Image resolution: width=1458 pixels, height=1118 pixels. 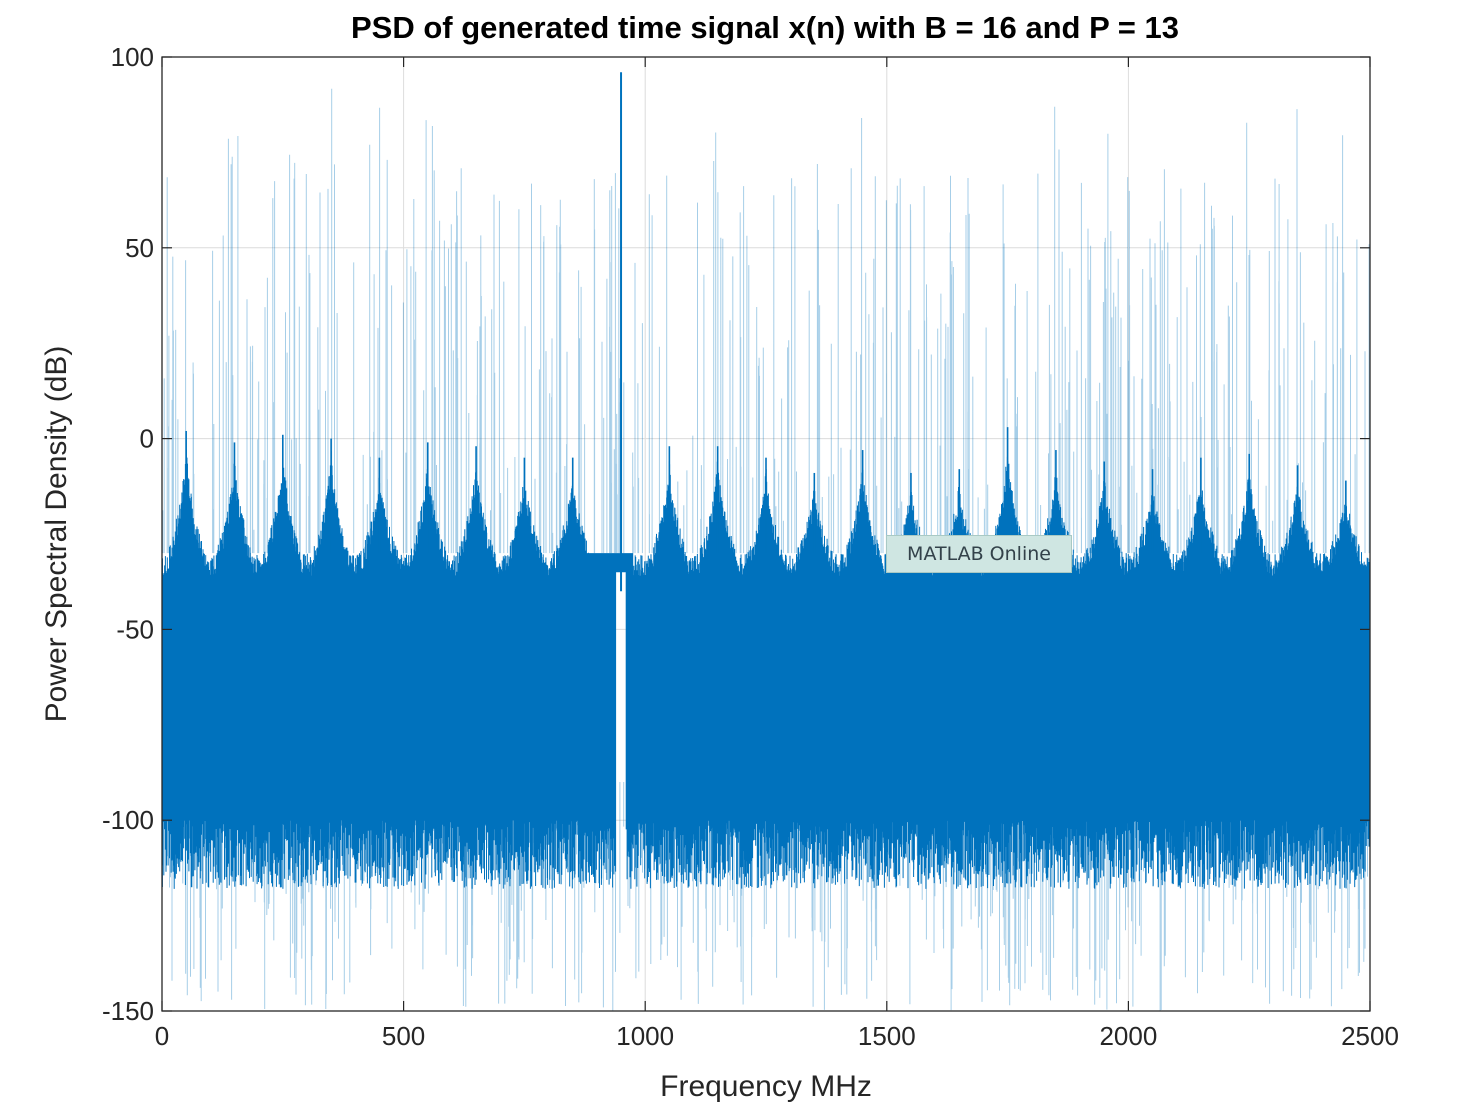 What do you see at coordinates (403, 1036) in the screenshot?
I see `x-tick-label-1: 500` at bounding box center [403, 1036].